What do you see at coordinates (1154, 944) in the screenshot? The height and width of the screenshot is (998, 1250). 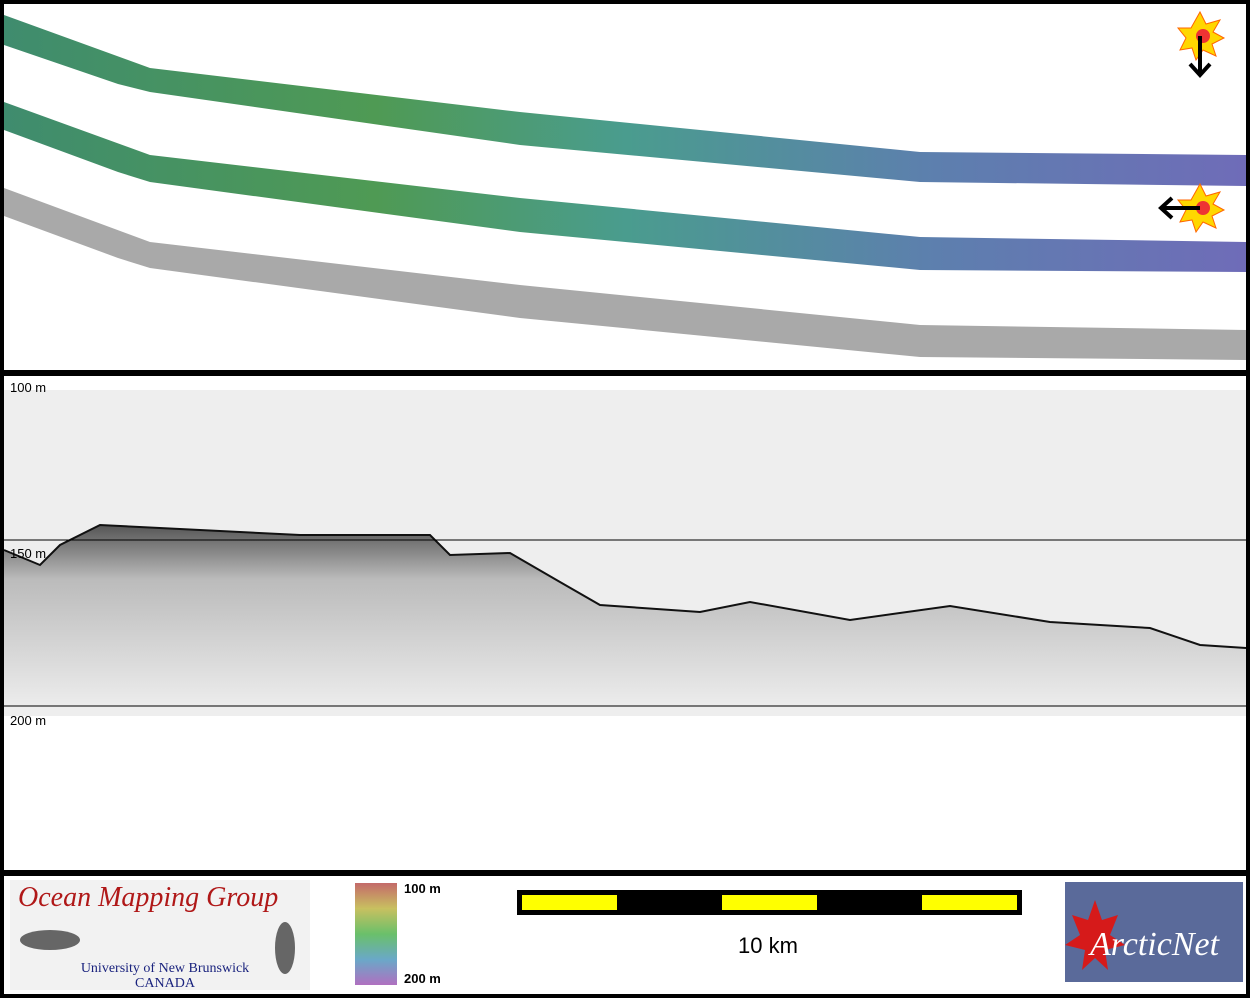 I see `arcticnet-name: ArcticNet` at bounding box center [1154, 944].